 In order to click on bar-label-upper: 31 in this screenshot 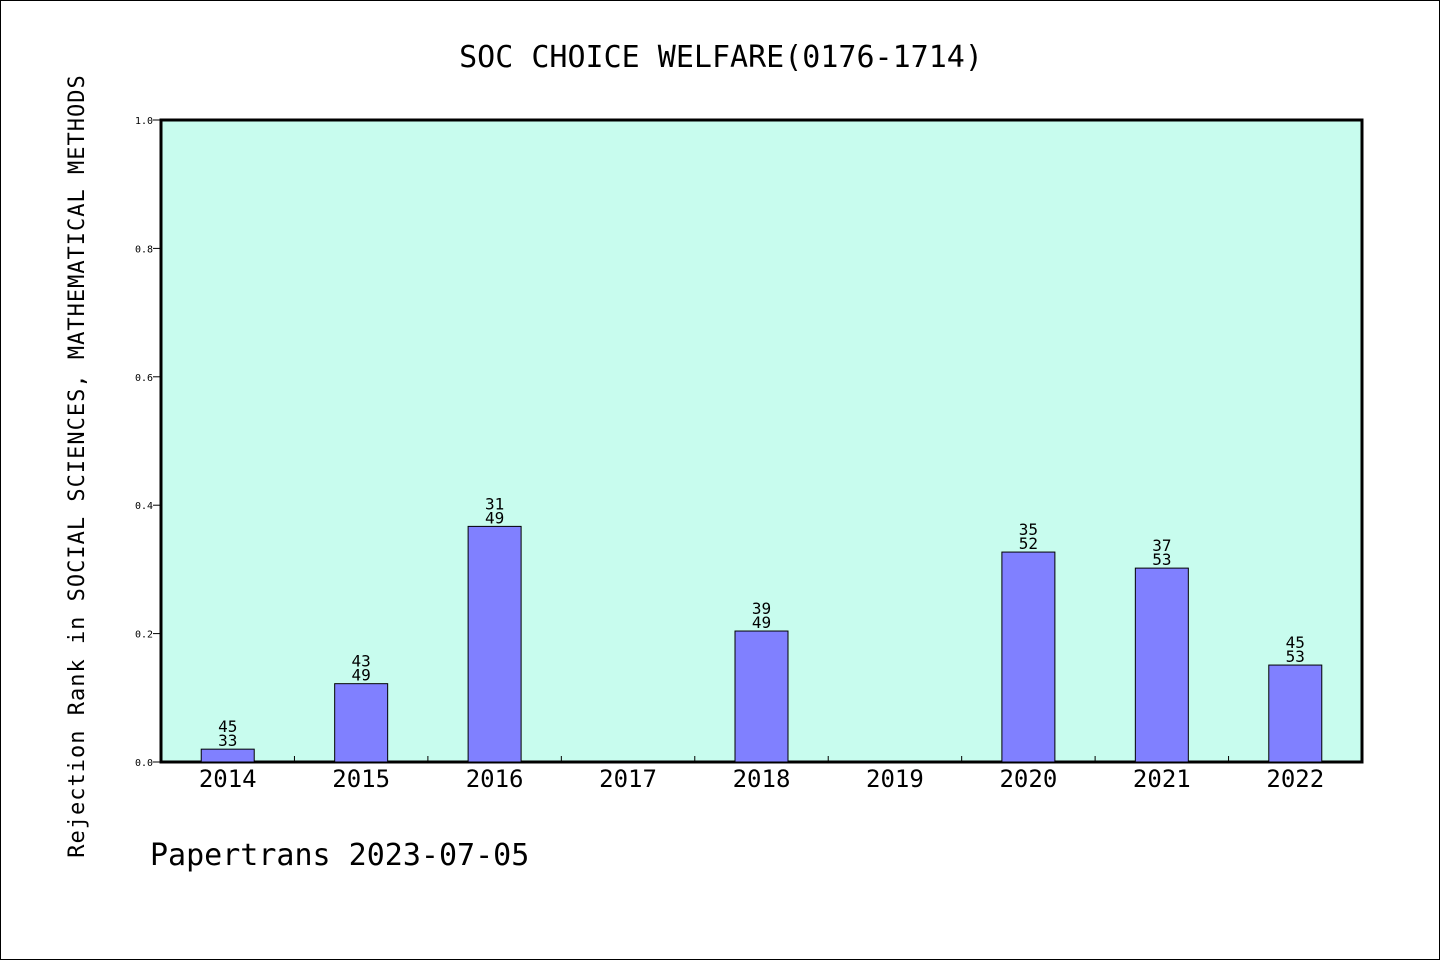, I will do `click(494, 503)`.